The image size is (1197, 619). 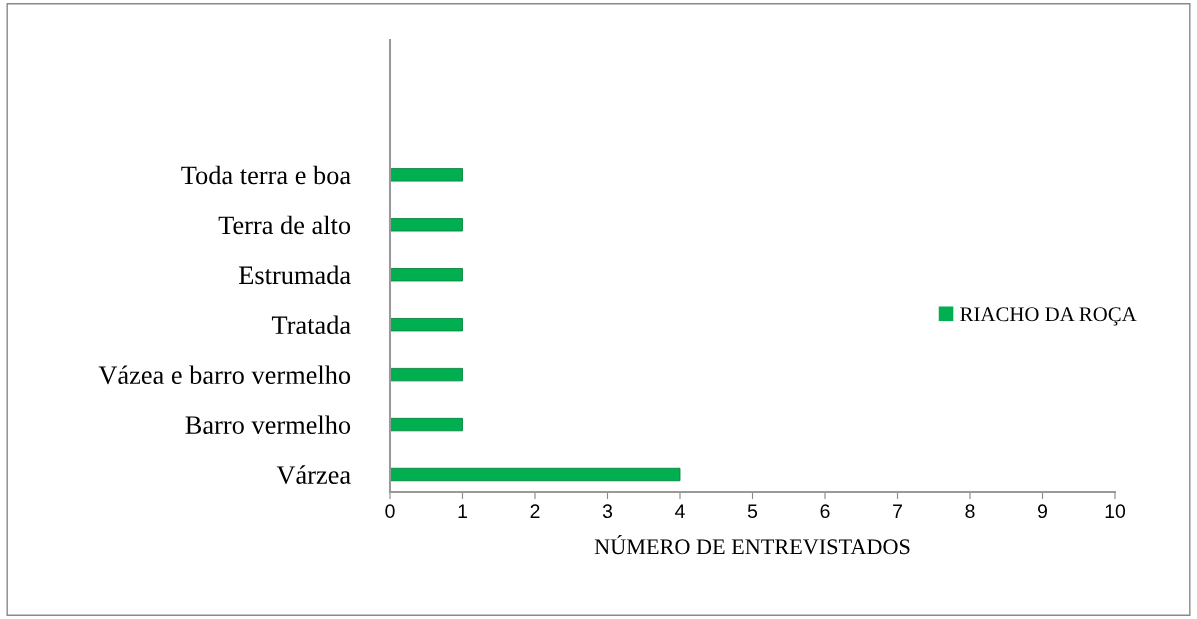 I want to click on x-tick-label: 5, so click(x=752, y=511).